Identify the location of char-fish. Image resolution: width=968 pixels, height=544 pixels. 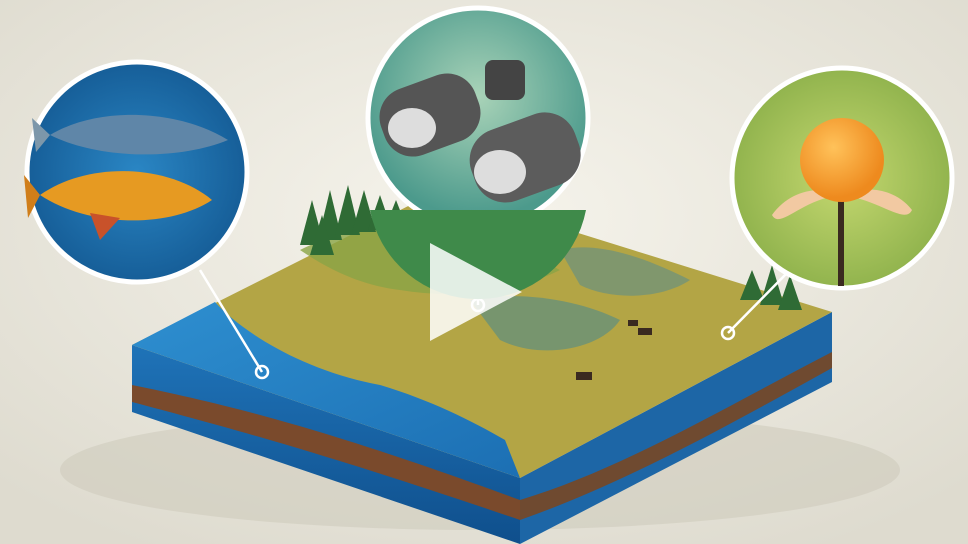
(139, 134).